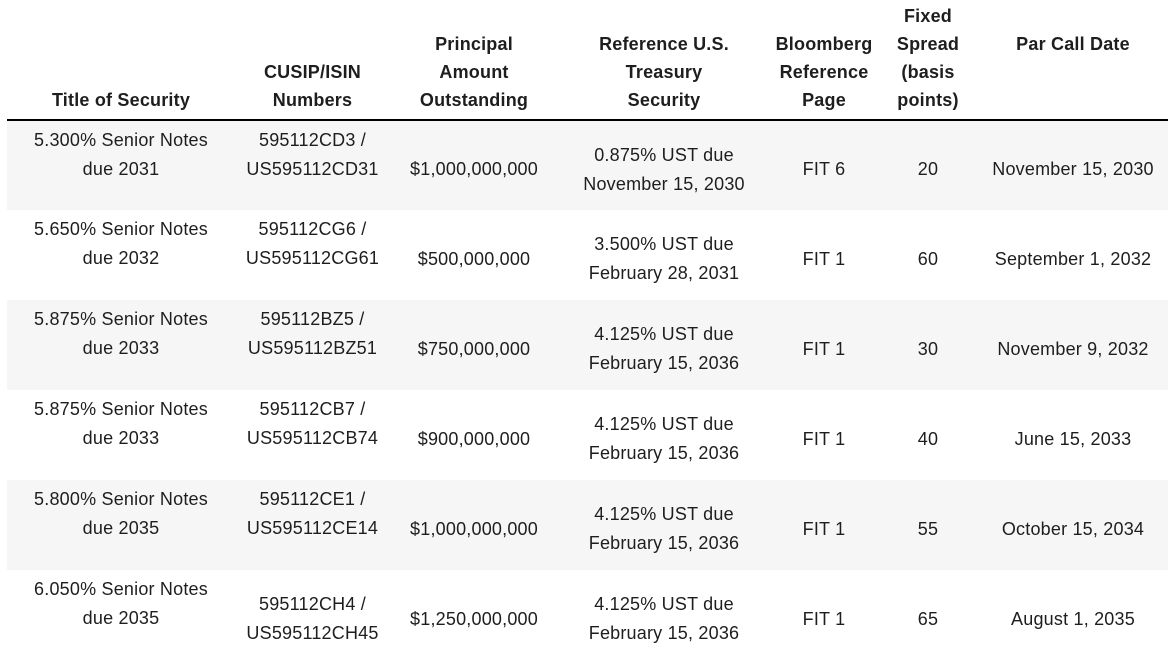 The height and width of the screenshot is (665, 1171). What do you see at coordinates (664, 60) in the screenshot?
I see `header-reference-us-treasury-security: Reference U.S. Treasury Security` at bounding box center [664, 60].